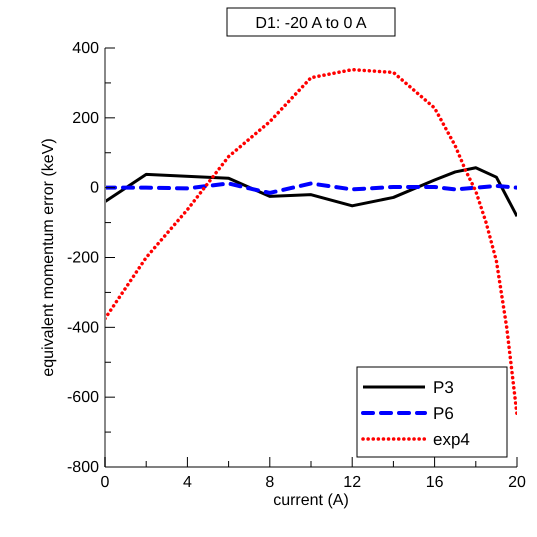 The image size is (537, 537). Describe the element at coordinates (443, 413) in the screenshot. I see `legend-label: P6` at that location.